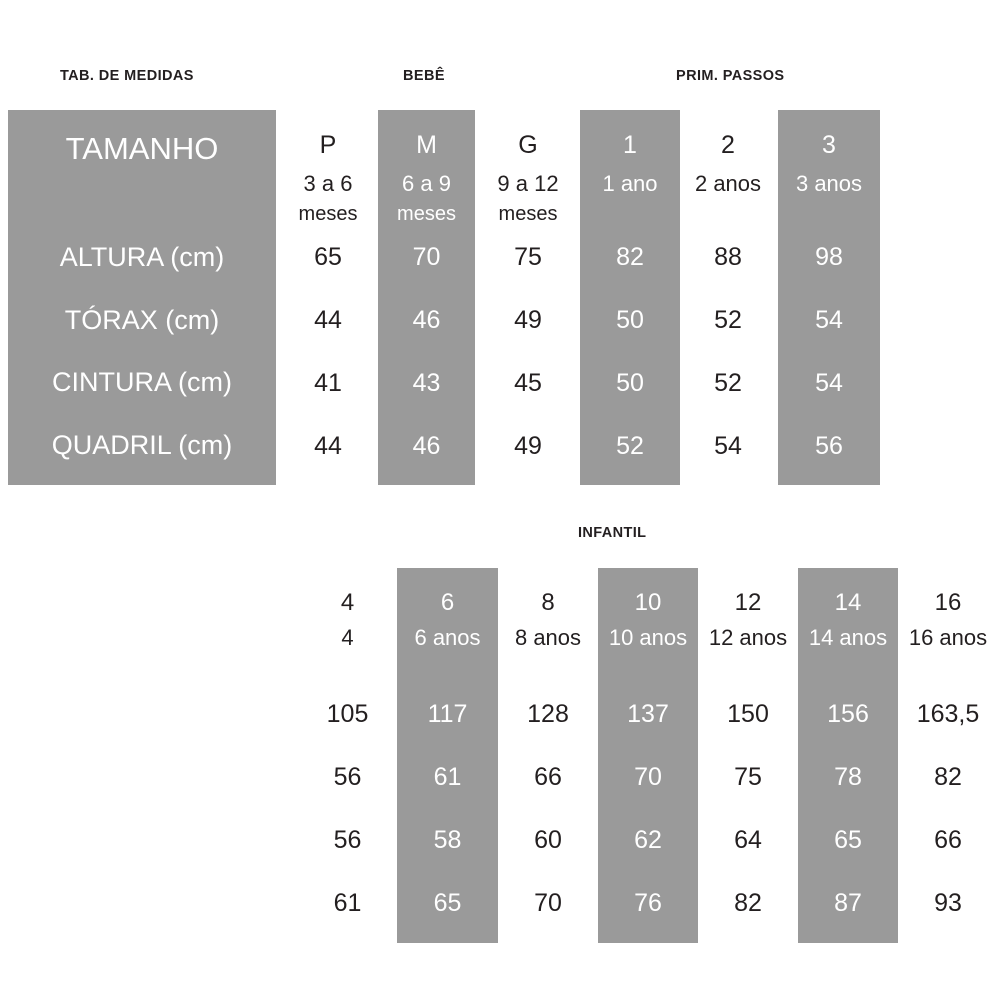  Describe the element at coordinates (848, 903) in the screenshot. I see `value-quadril-14: 87` at that location.